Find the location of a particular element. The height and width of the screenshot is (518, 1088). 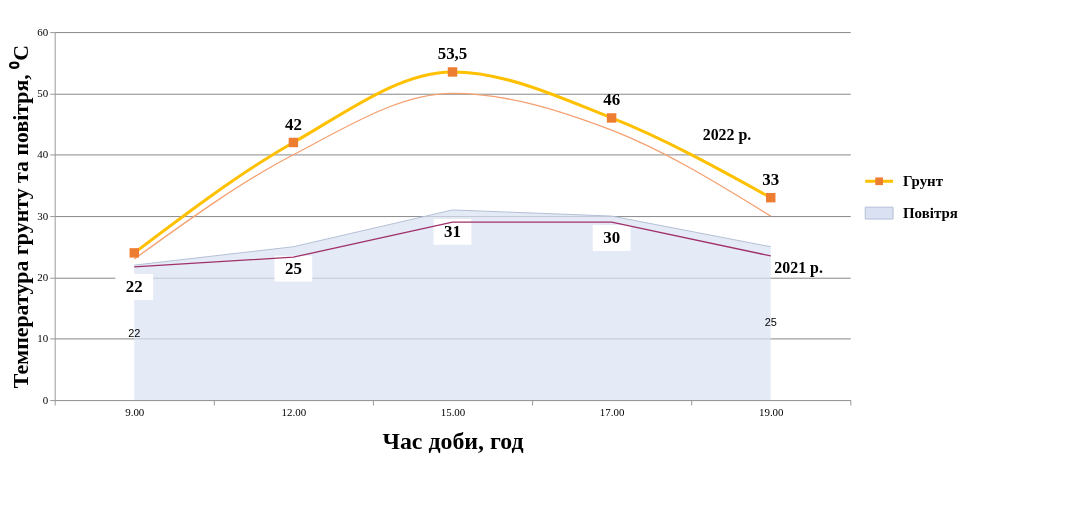

data-label: 31 is located at coordinates (452, 231).